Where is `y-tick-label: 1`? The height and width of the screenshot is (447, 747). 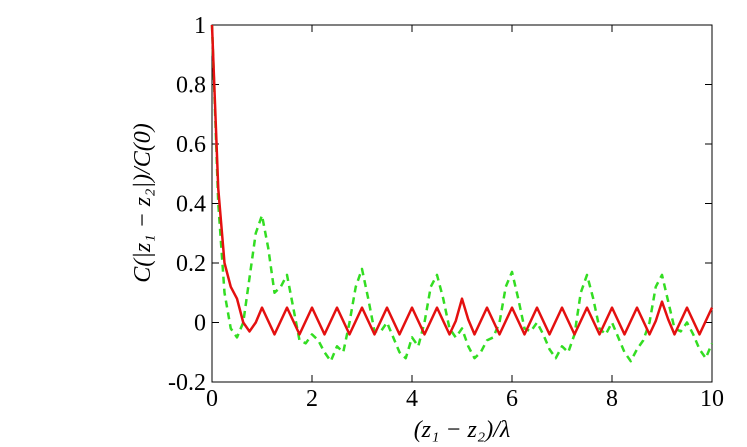
y-tick-label: 1 is located at coordinates (200, 26).